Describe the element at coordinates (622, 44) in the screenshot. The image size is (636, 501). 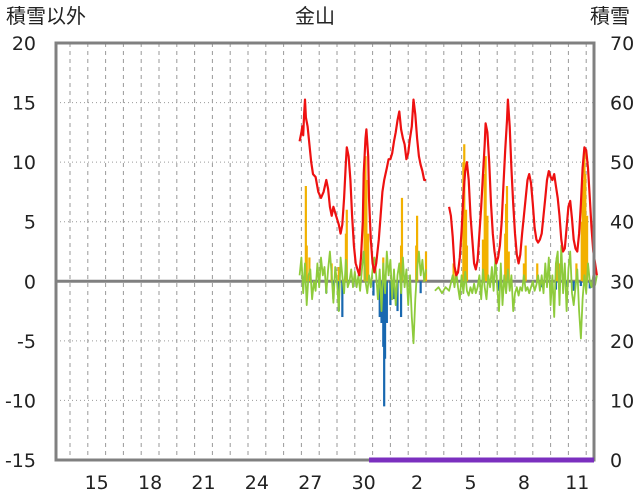
I see `right-tick-70: 70` at that location.